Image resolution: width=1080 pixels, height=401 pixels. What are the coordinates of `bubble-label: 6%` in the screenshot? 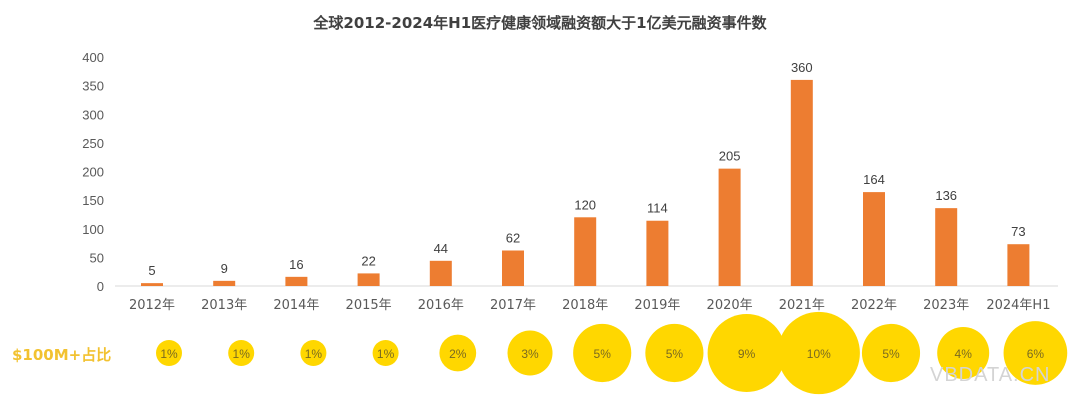 It's located at (1036, 354).